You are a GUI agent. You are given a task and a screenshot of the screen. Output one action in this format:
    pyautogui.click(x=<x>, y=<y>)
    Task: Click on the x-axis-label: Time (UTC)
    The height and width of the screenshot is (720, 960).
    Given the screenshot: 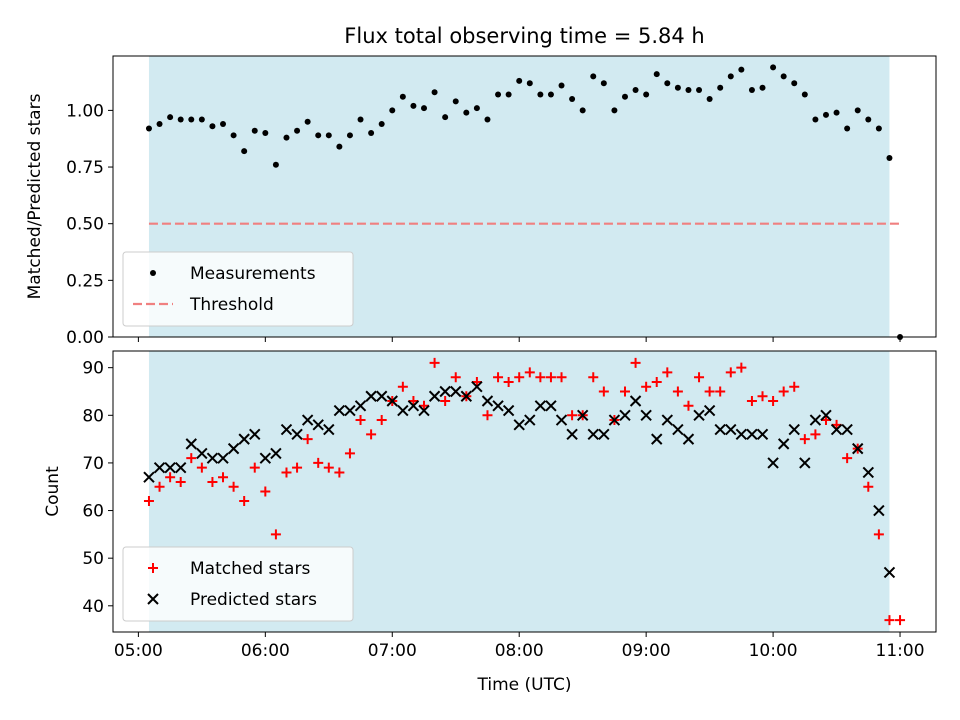 What is the action you would take?
    pyautogui.click(x=524, y=685)
    